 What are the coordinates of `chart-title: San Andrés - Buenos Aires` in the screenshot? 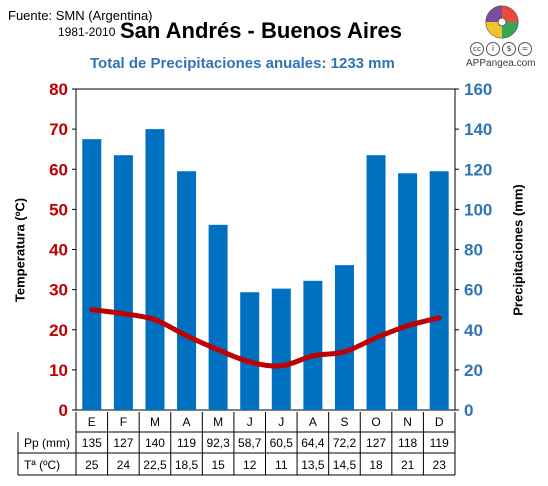 It's located at (261, 30).